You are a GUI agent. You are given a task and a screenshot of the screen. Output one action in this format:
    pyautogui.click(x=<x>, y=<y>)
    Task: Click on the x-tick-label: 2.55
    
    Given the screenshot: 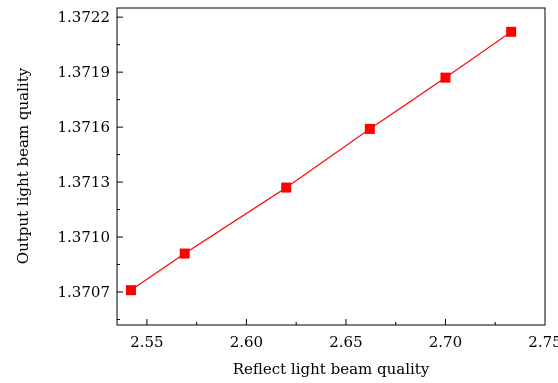 What is the action you would take?
    pyautogui.click(x=146, y=342)
    